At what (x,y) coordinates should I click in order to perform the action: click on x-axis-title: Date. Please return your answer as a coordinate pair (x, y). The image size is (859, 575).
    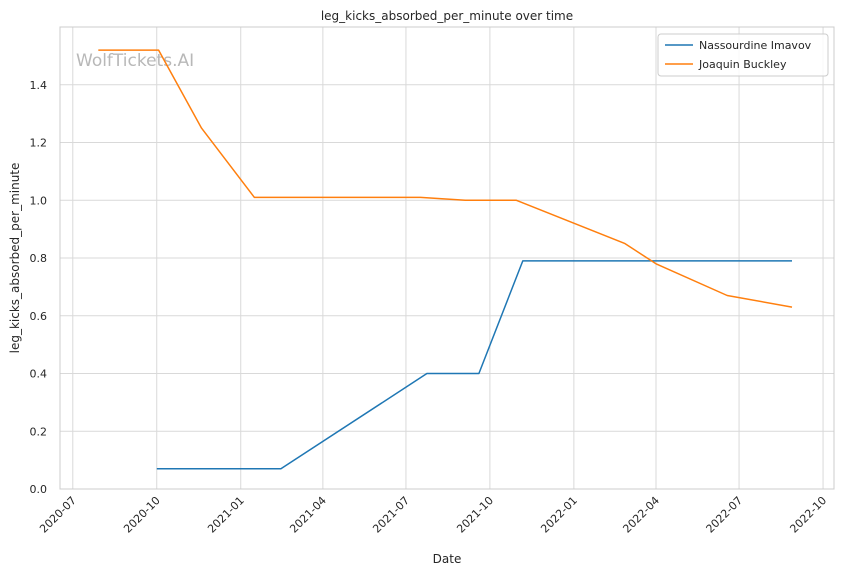
    Looking at the image, I should click on (447, 559).